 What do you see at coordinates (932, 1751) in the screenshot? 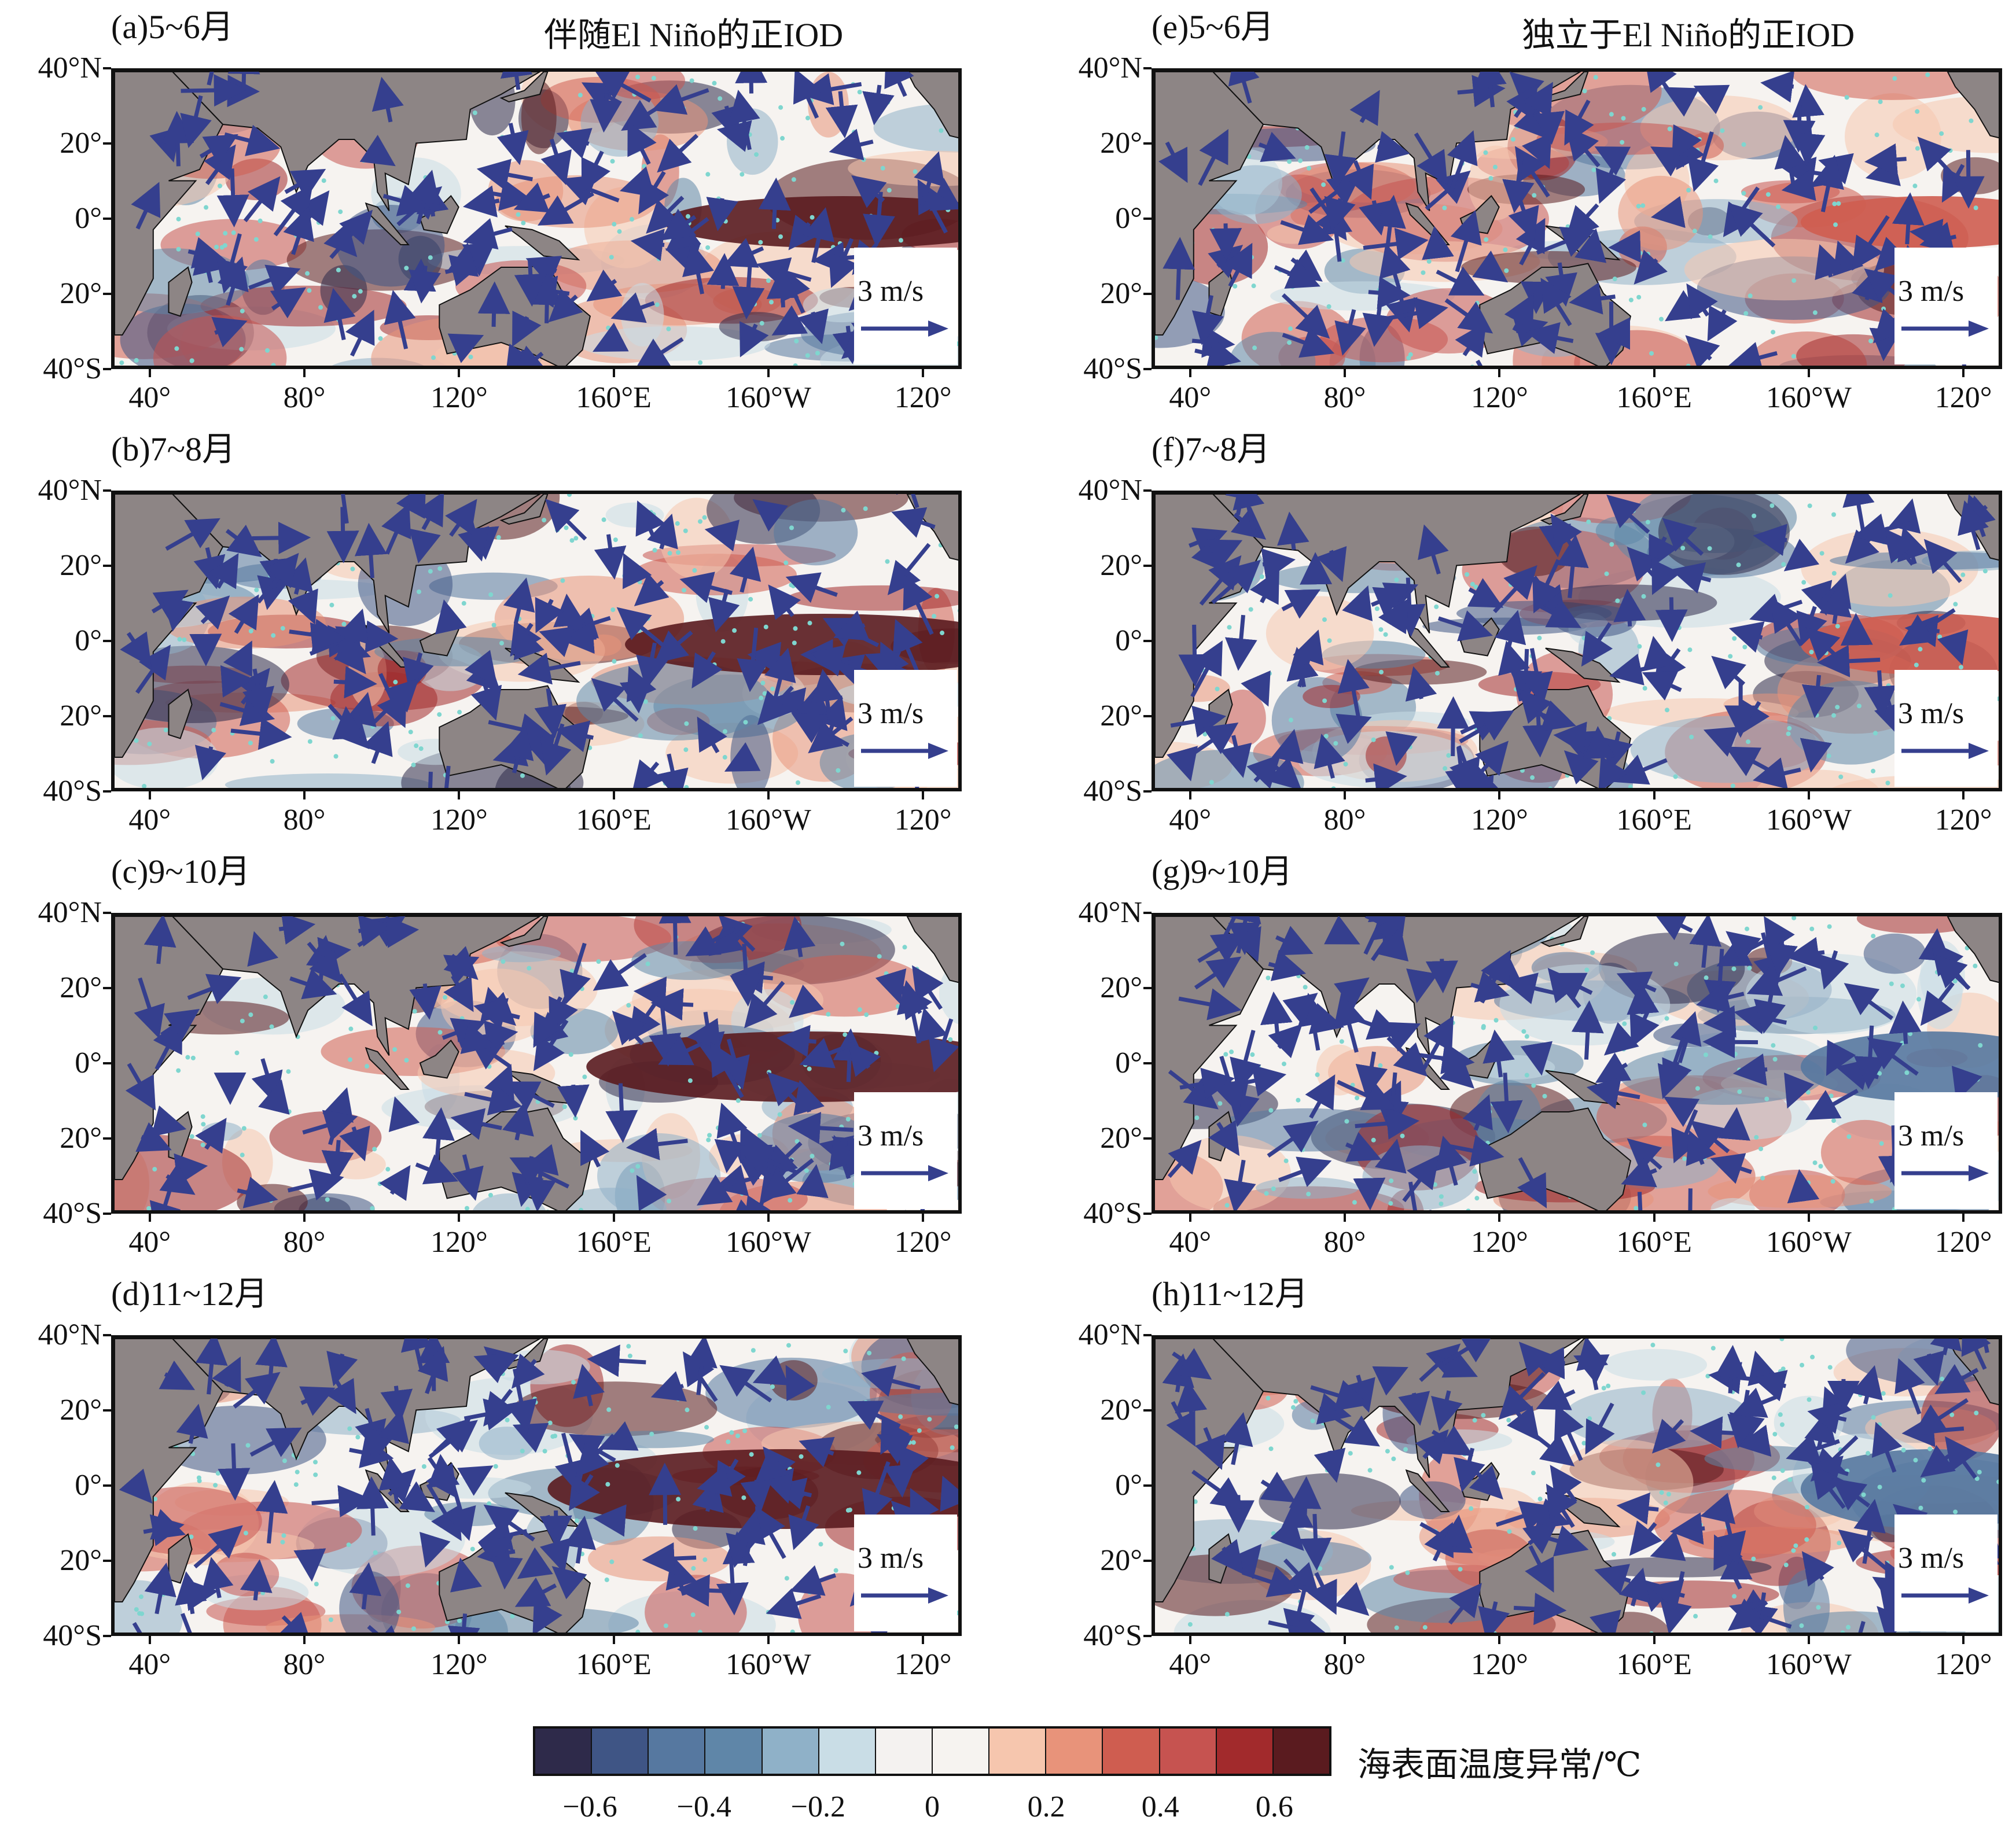
I see `colorbar` at bounding box center [932, 1751].